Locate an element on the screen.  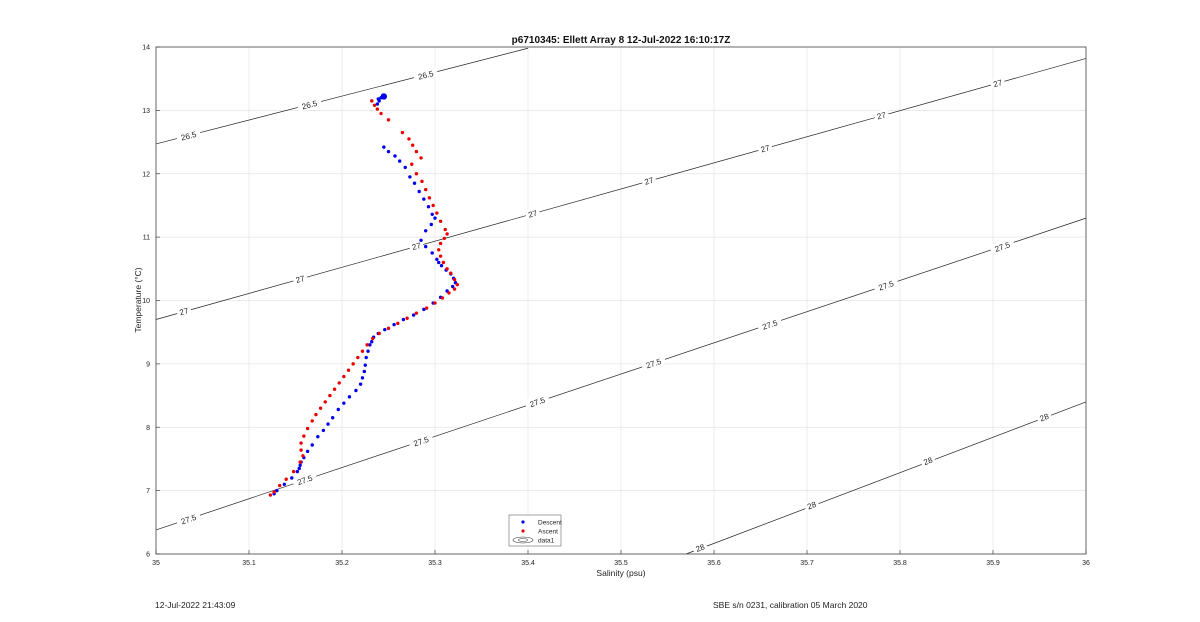
y-tick-label: 12 is located at coordinates (146, 174).